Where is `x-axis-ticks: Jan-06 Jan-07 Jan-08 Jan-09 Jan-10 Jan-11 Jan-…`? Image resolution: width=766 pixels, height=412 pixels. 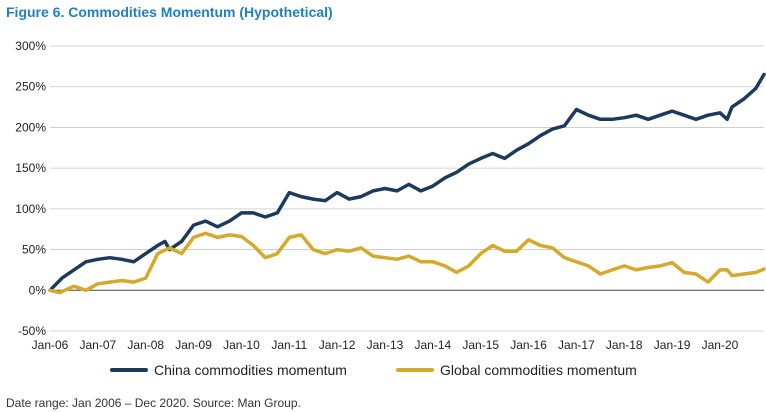
x-axis-ticks: Jan-06 Jan-07 Jan-08 Jan-09 Jan-10 Jan-11 Jan-… is located at coordinates (385, 345).